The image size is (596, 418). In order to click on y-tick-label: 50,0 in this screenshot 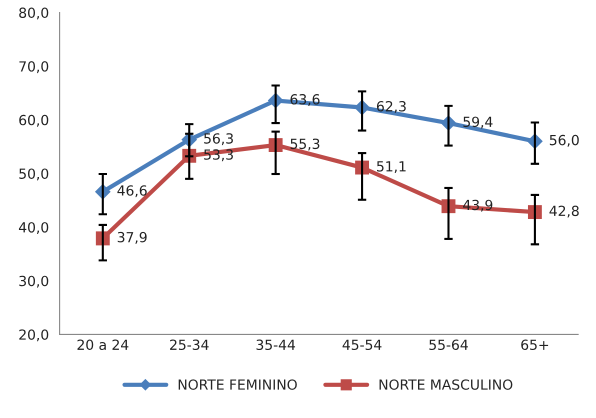, I will do `click(33, 174)`.